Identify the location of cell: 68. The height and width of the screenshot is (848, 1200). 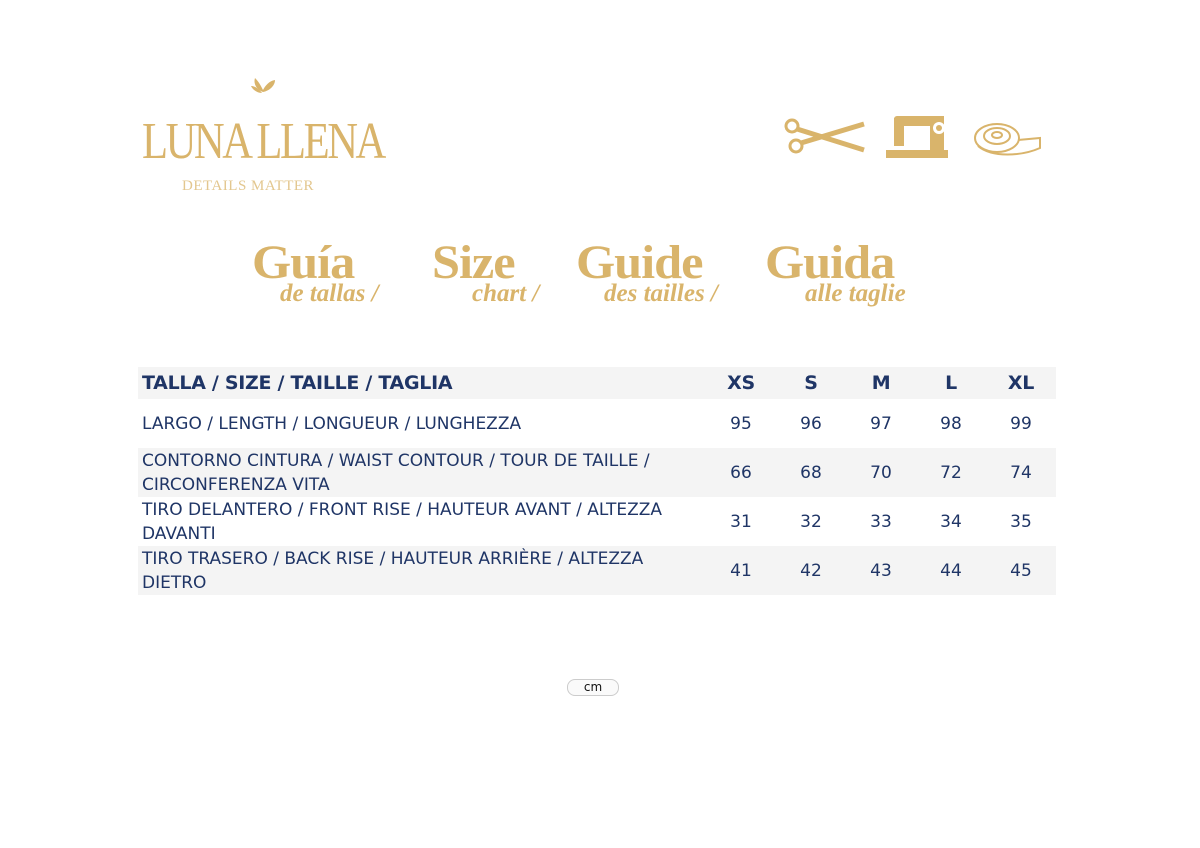
(811, 472).